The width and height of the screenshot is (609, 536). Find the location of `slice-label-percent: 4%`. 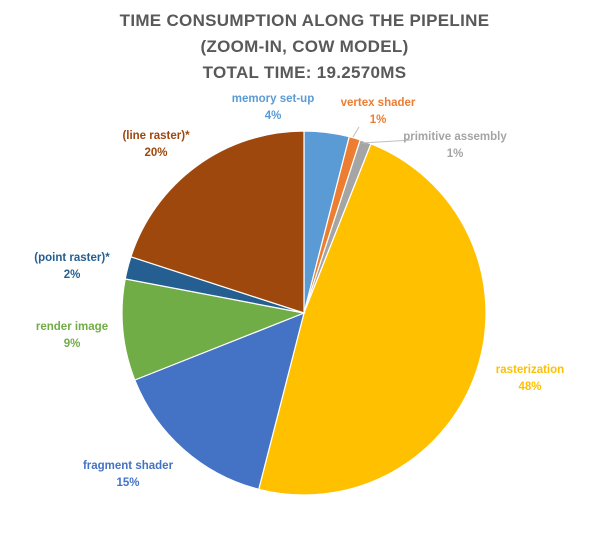

slice-label-percent: 4% is located at coordinates (273, 116).